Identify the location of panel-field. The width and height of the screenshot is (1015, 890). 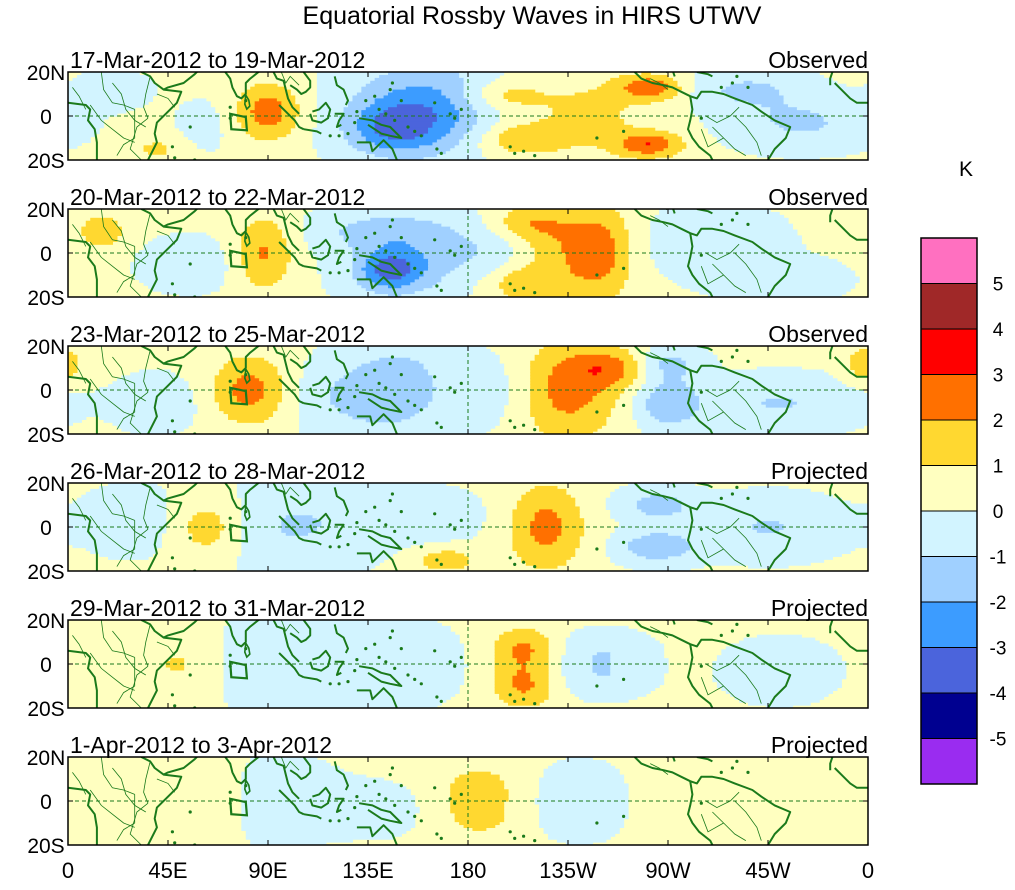
(468, 664).